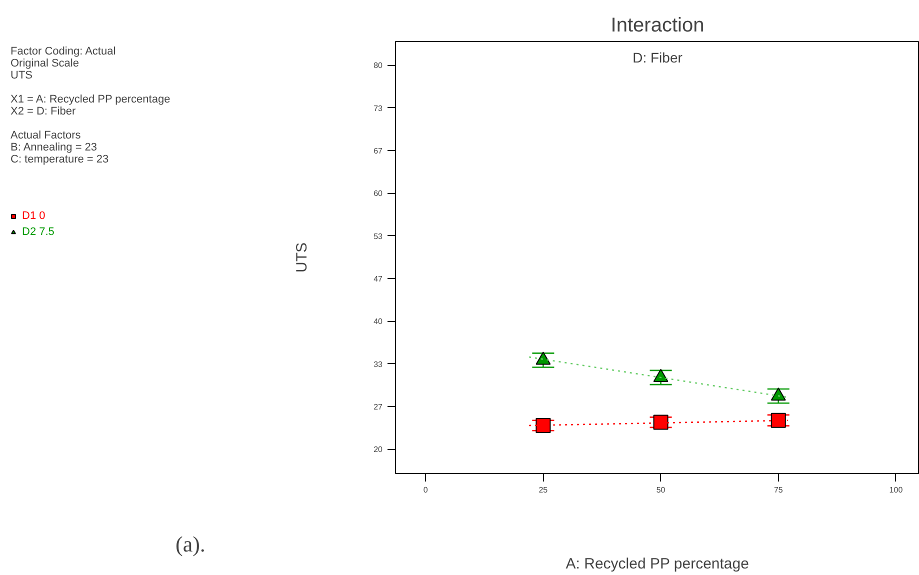  I want to click on x-tick-label: 50, so click(661, 490).